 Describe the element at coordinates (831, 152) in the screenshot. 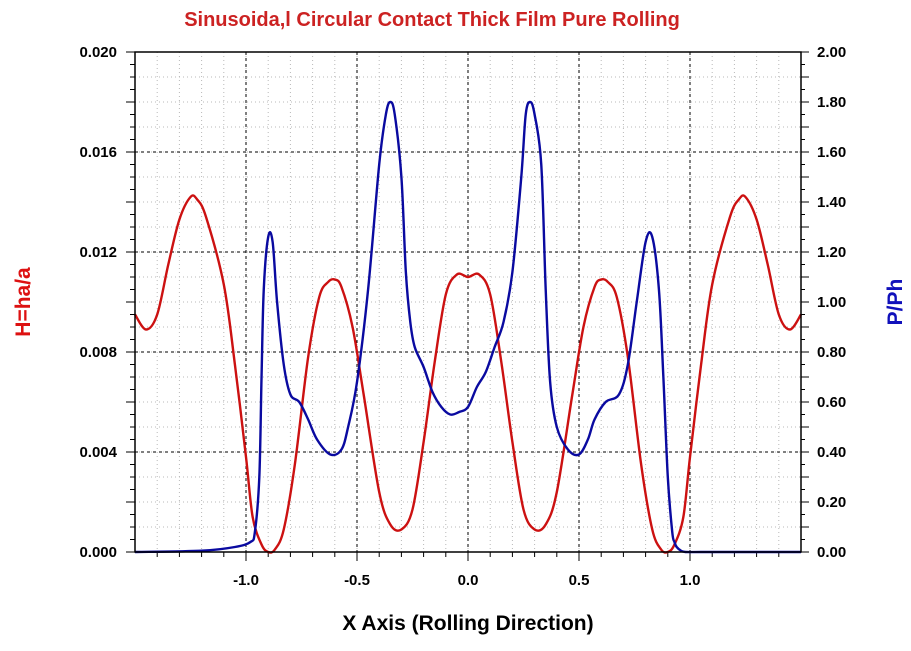

I see `y-right-tick-label: 1.60` at that location.